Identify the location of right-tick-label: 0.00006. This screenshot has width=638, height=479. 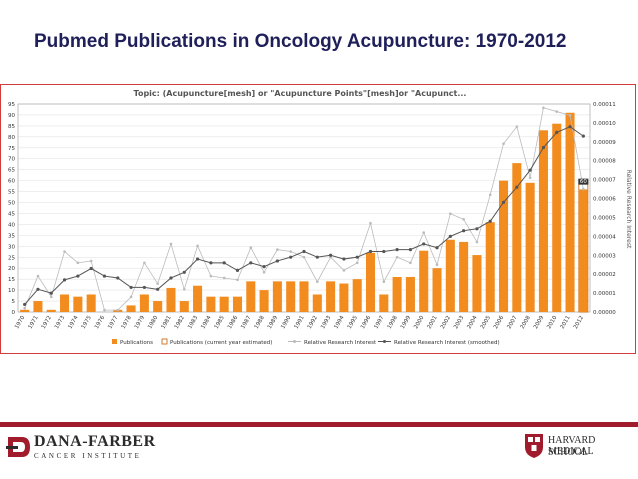
(604, 200).